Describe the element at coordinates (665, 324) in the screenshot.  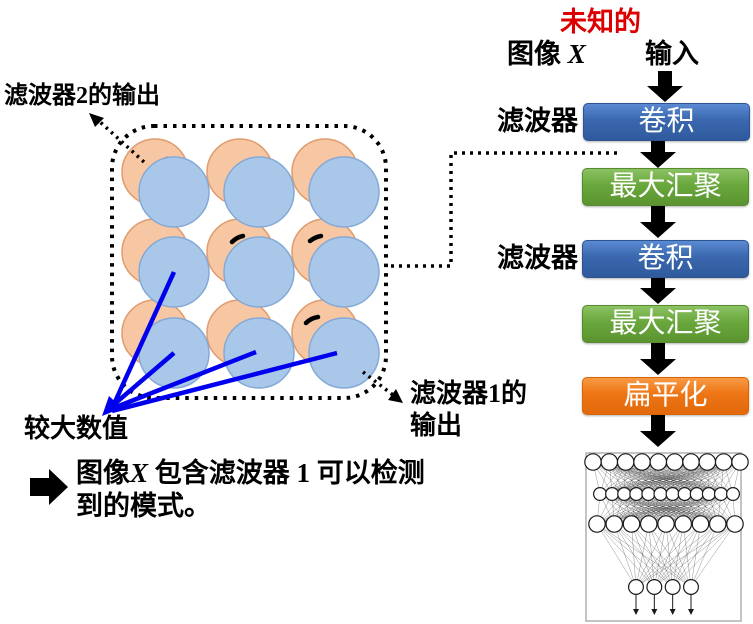
I see `pipeline-step-maxpool2: 最大汇聚` at that location.